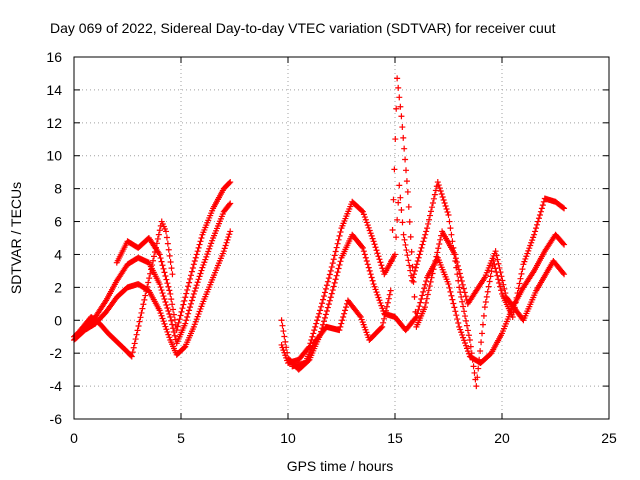 This screenshot has height=480, width=640. What do you see at coordinates (56, 419) in the screenshot?
I see `y-tick-label: -6` at bounding box center [56, 419].